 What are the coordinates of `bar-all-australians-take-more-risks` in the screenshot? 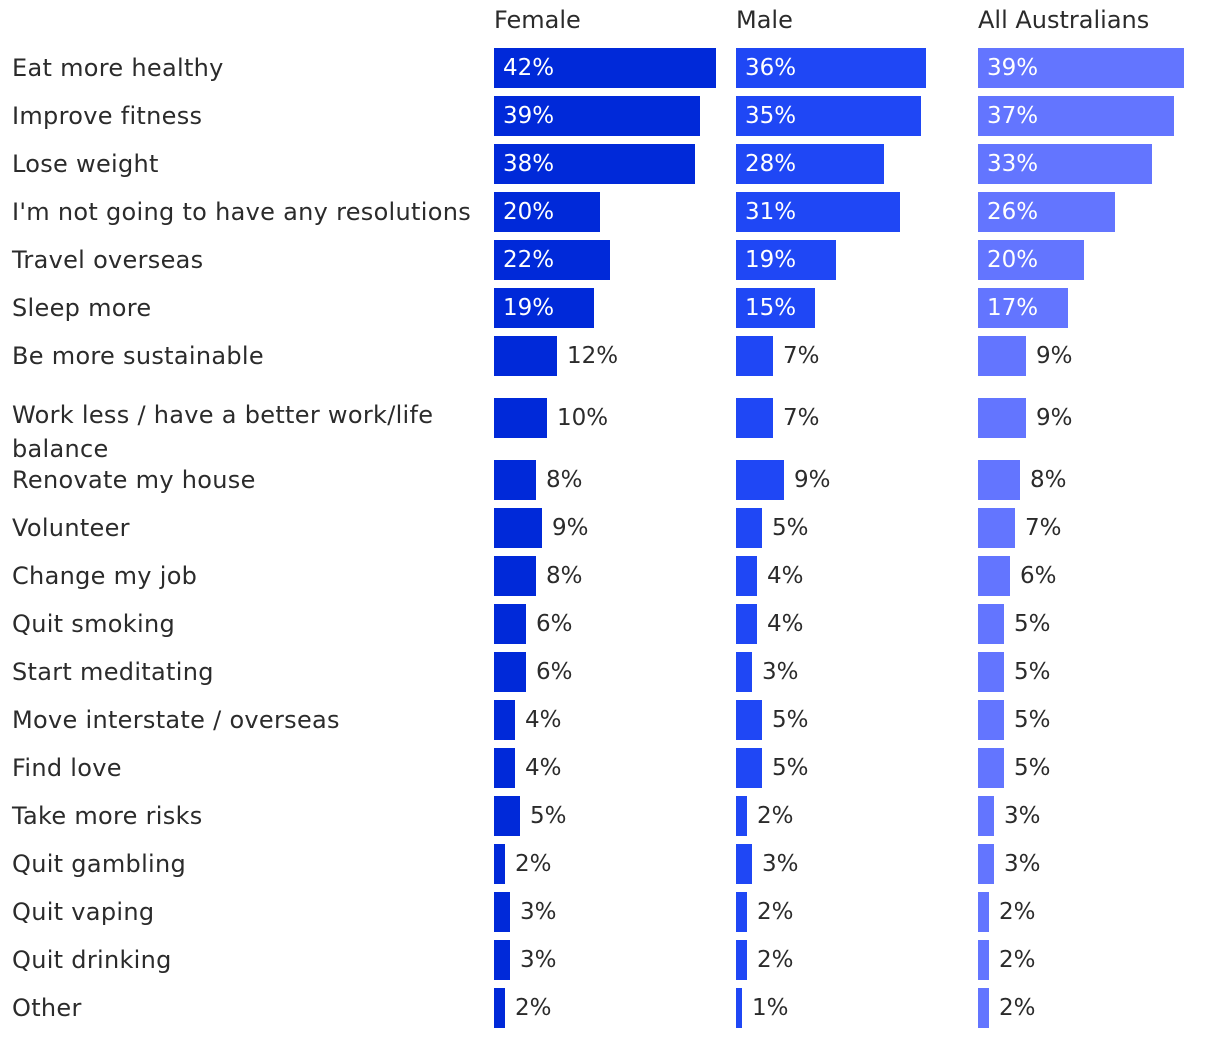 It's located at (986, 816).